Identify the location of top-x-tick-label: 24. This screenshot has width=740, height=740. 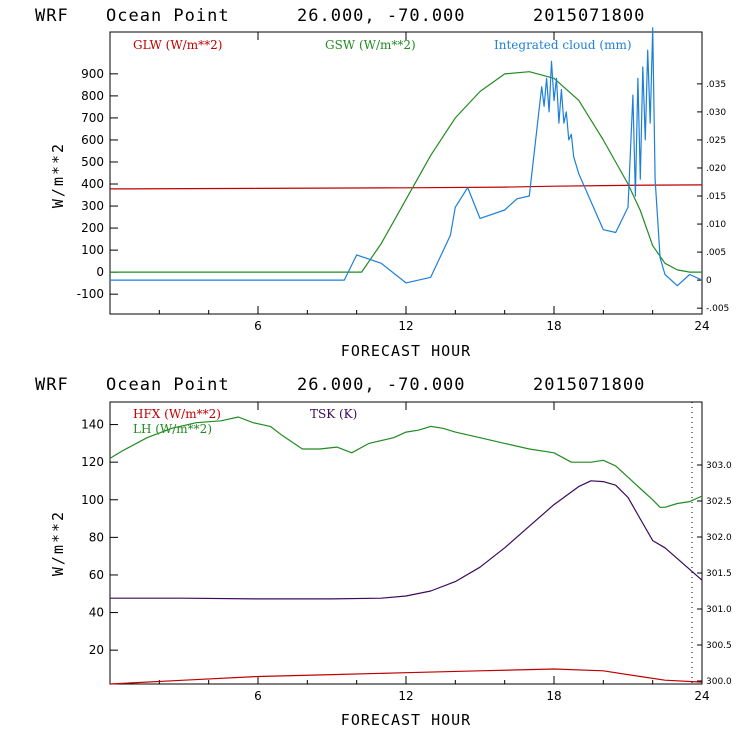
(701, 326).